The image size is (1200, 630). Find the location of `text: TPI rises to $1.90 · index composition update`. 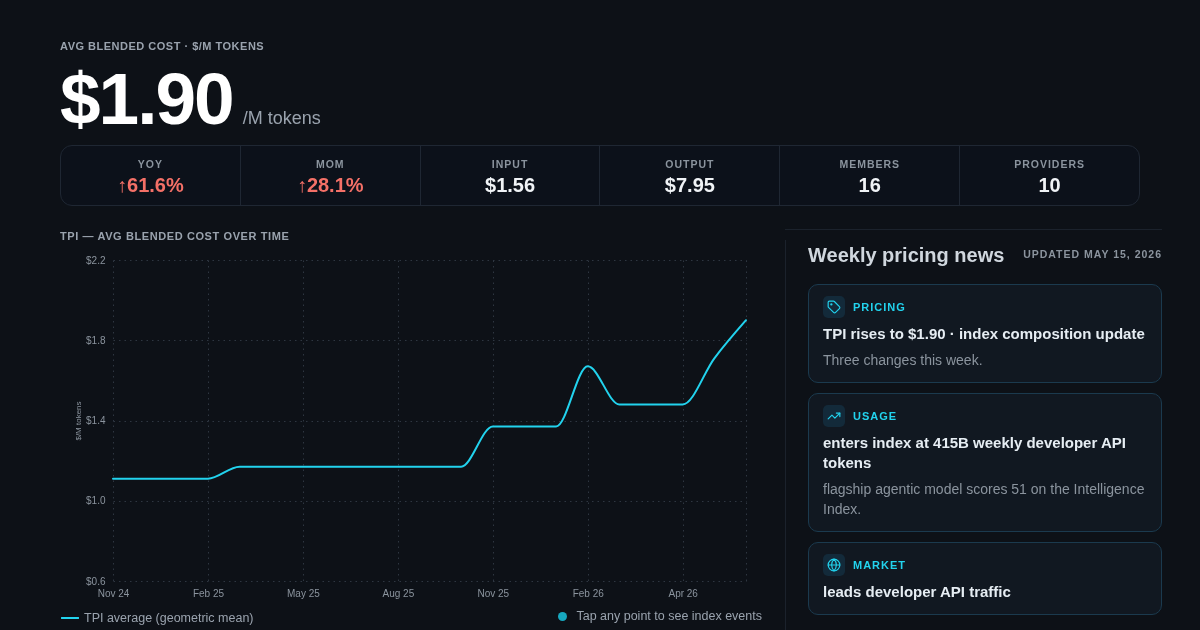

text: TPI rises to $1.90 · index composition update is located at coordinates (984, 334).